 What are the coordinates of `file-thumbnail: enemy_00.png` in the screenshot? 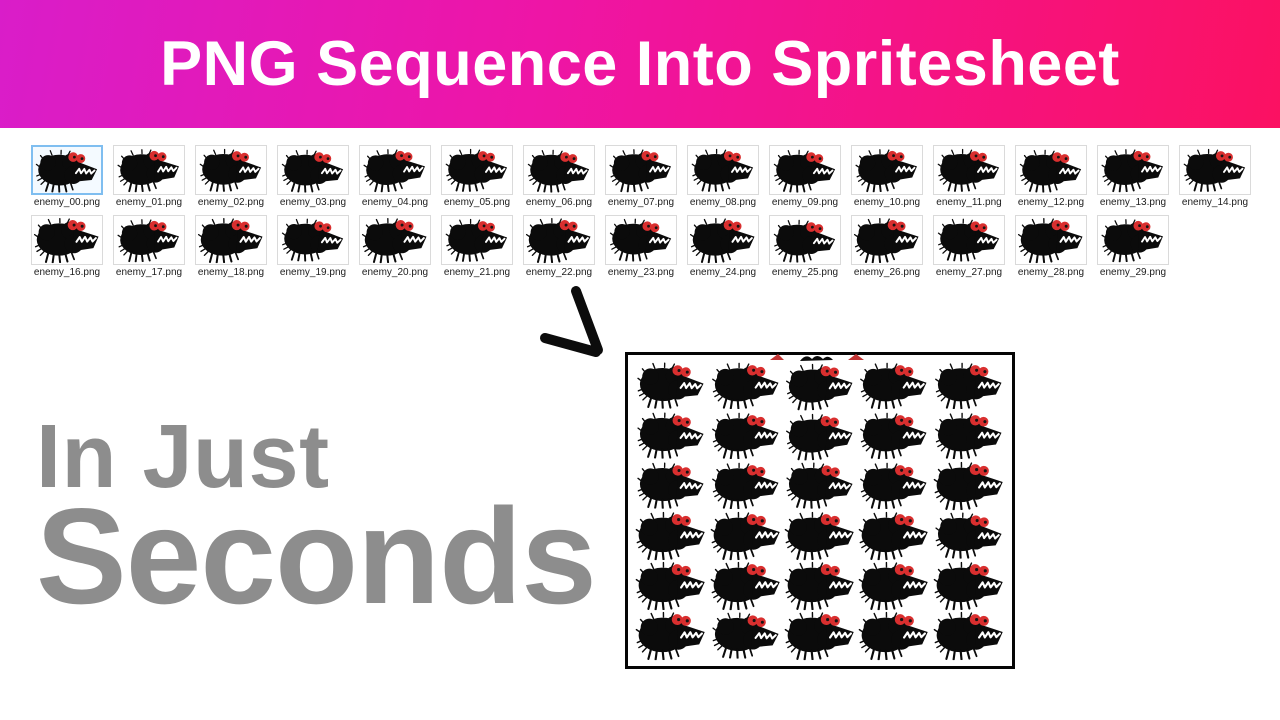 It's located at (67, 176).